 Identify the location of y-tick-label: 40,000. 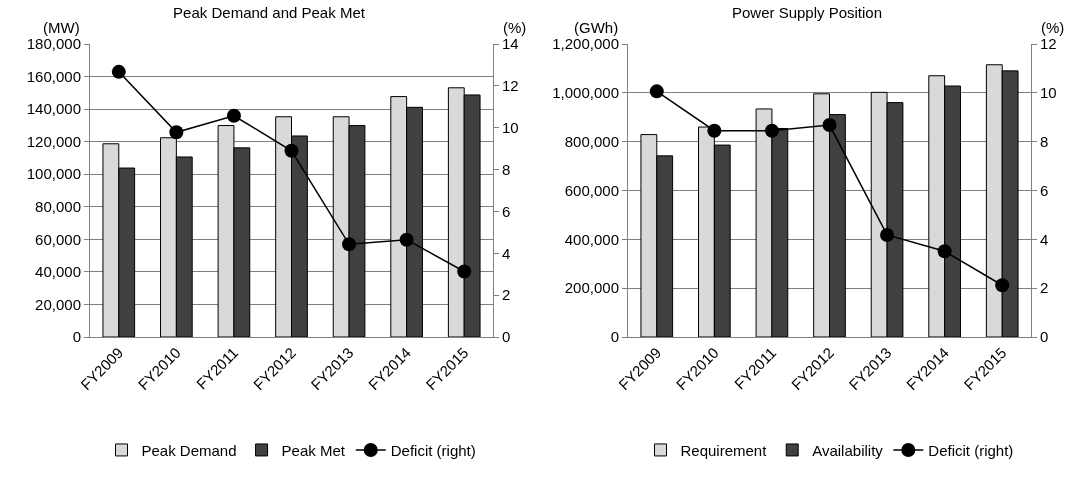
(58, 272).